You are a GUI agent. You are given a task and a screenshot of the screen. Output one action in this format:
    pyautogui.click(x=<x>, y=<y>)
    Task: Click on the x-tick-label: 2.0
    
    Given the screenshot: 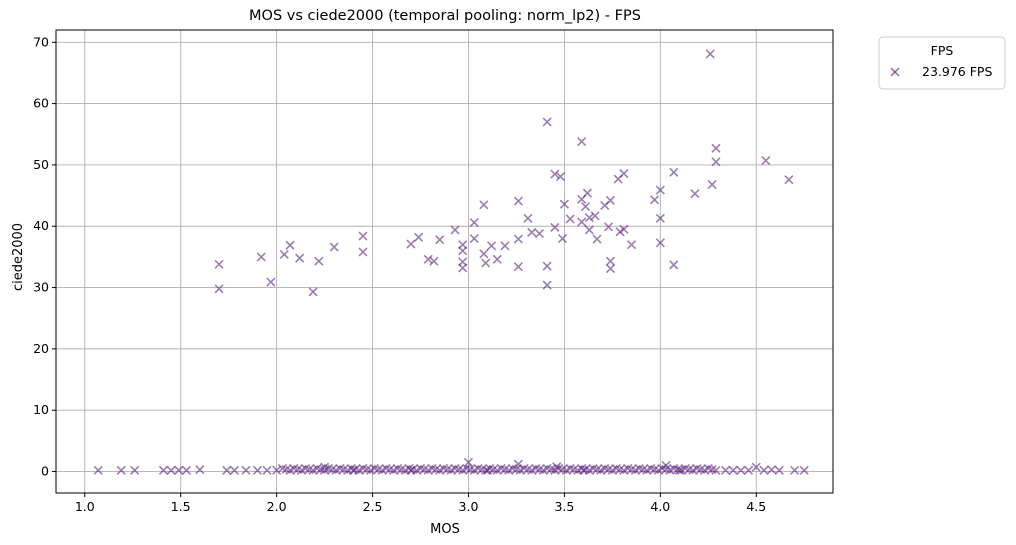 What is the action you would take?
    pyautogui.click(x=277, y=506)
    